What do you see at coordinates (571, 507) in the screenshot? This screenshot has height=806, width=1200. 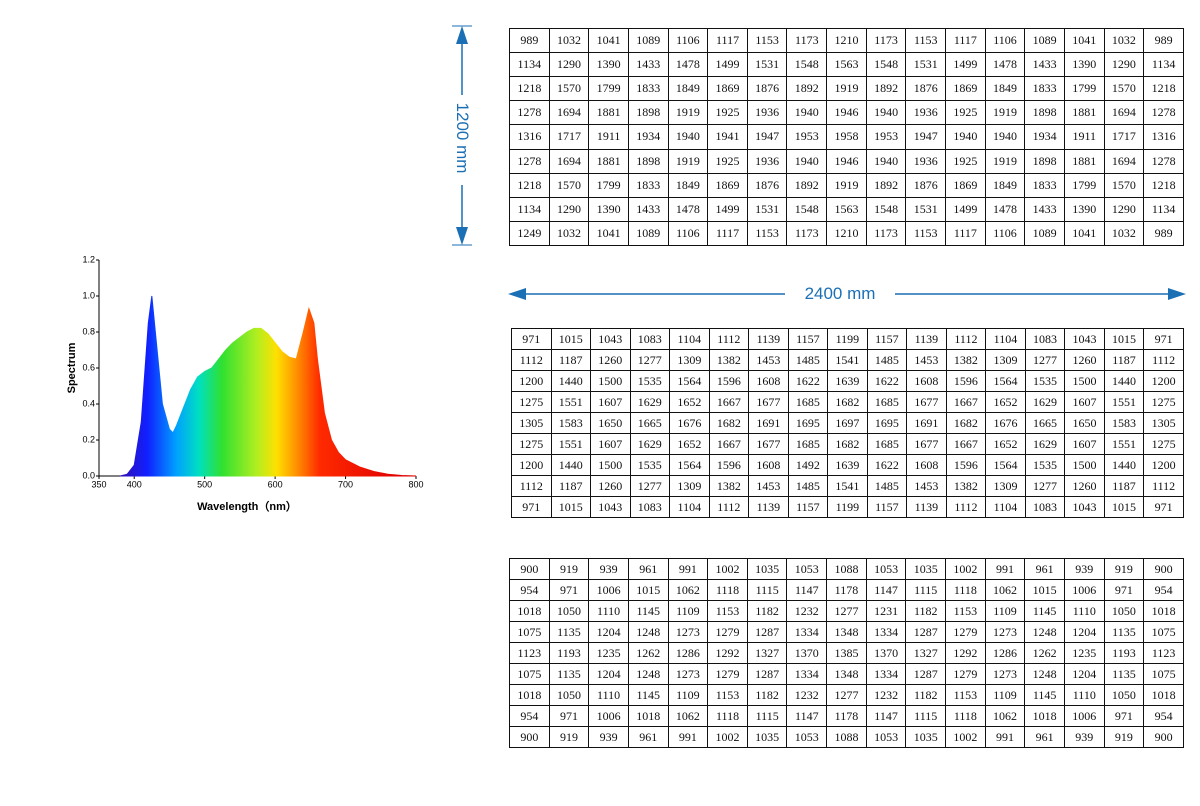 I see `table-cell: 1015` at bounding box center [571, 507].